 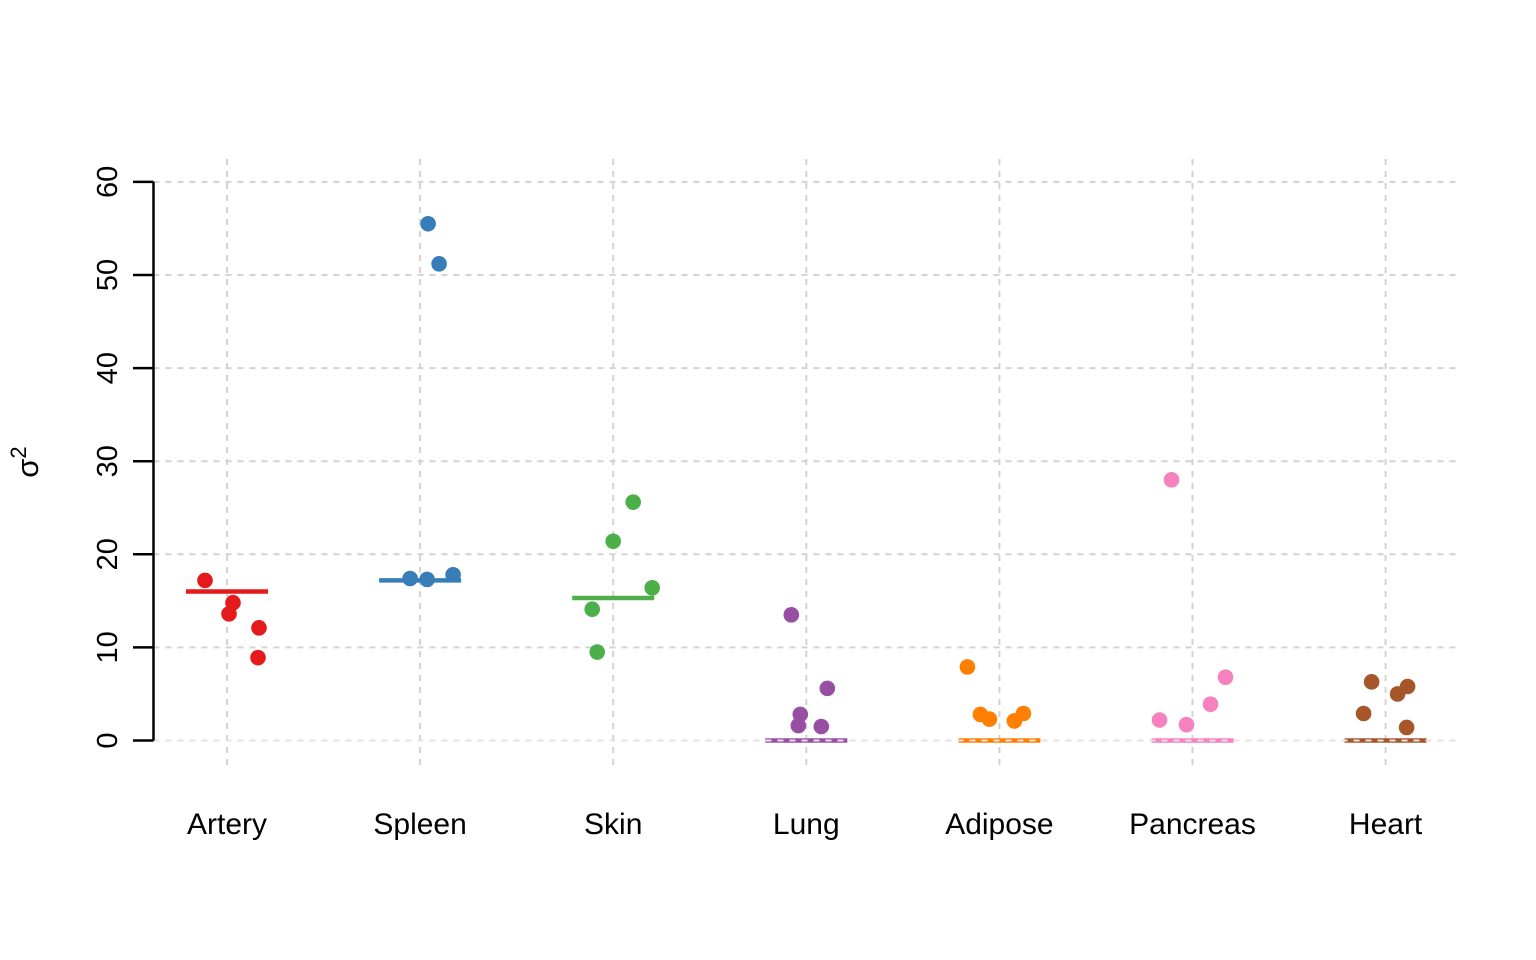 I want to click on y-tick-label: 50, so click(x=108, y=275).